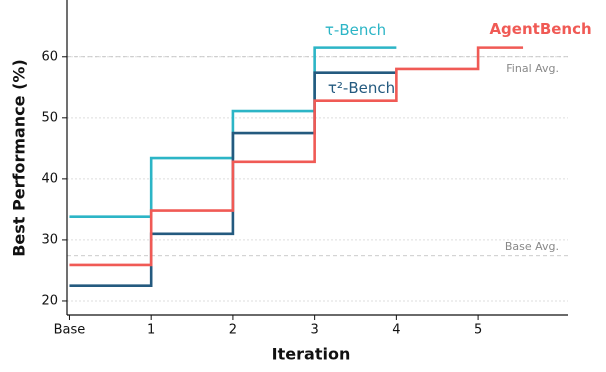  Describe the element at coordinates (311, 354) in the screenshot. I see `x-axis-label: Iteration` at that location.